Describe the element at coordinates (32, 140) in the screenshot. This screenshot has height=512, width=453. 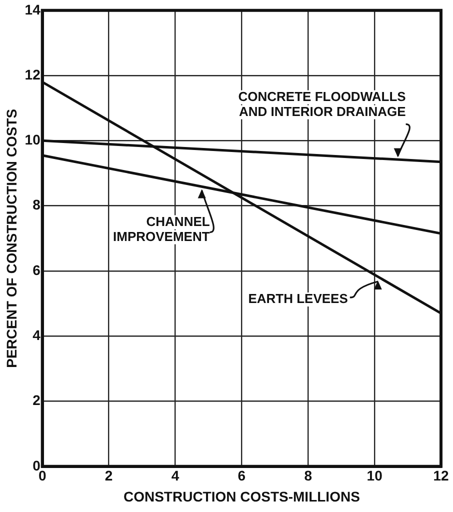
I see `y-tick-label: 10` at that location.